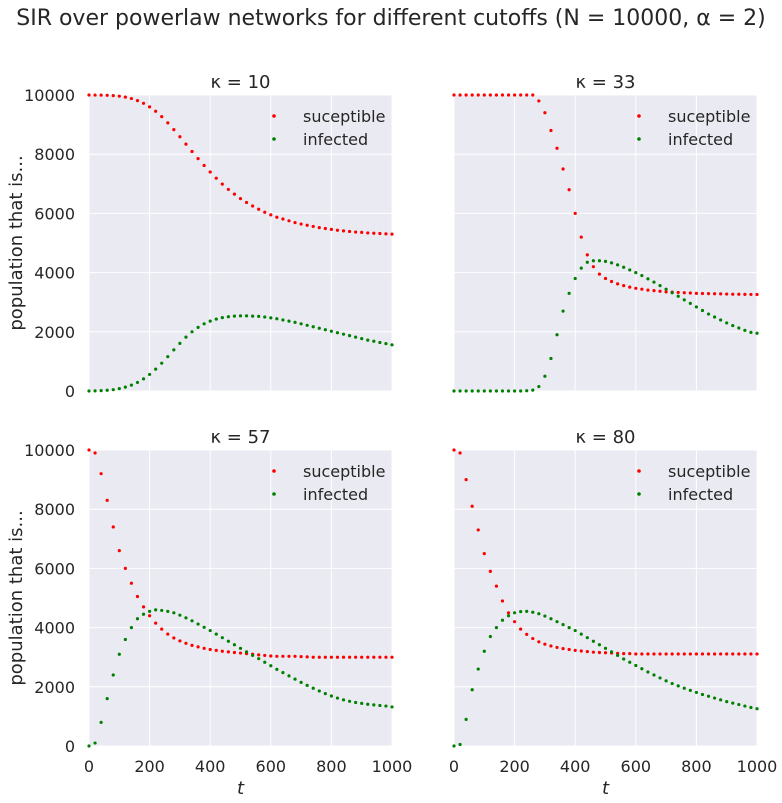 Image resolution: width=782 pixels, height=803 pixels. I want to click on legend-marker, so click(639, 494).